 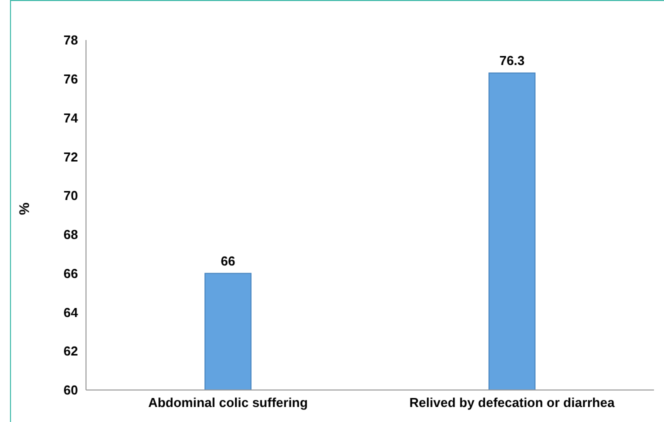 What do you see at coordinates (71, 40) in the screenshot?
I see `y-tick-label: 78` at bounding box center [71, 40].